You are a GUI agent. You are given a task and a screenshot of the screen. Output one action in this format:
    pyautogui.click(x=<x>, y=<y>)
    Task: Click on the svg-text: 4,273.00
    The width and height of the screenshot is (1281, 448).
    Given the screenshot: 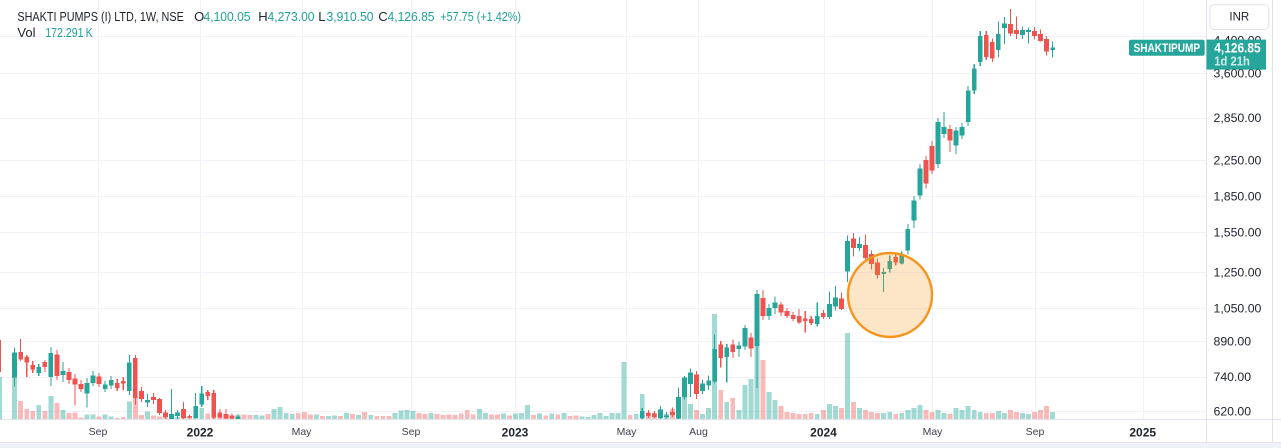 What is the action you would take?
    pyautogui.click(x=291, y=16)
    